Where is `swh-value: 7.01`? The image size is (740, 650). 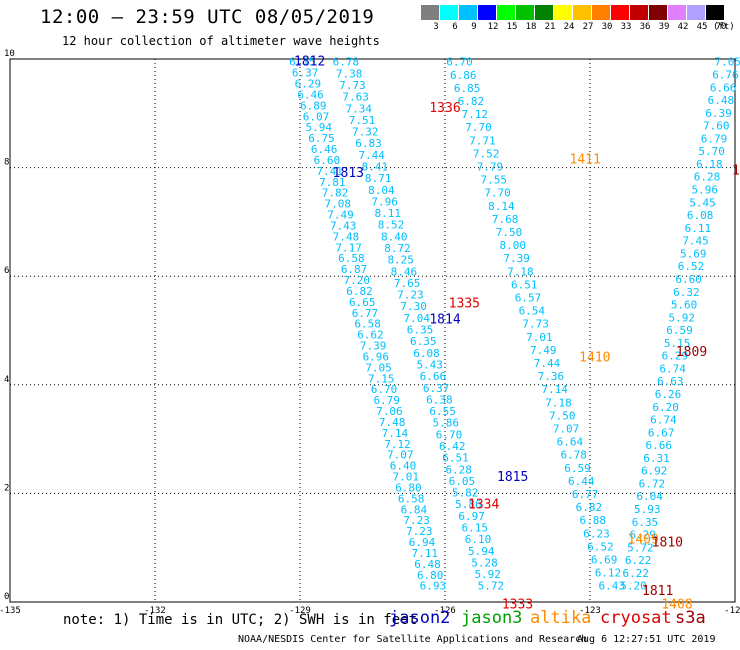 swh-value: 7.01 is located at coordinates (405, 477).